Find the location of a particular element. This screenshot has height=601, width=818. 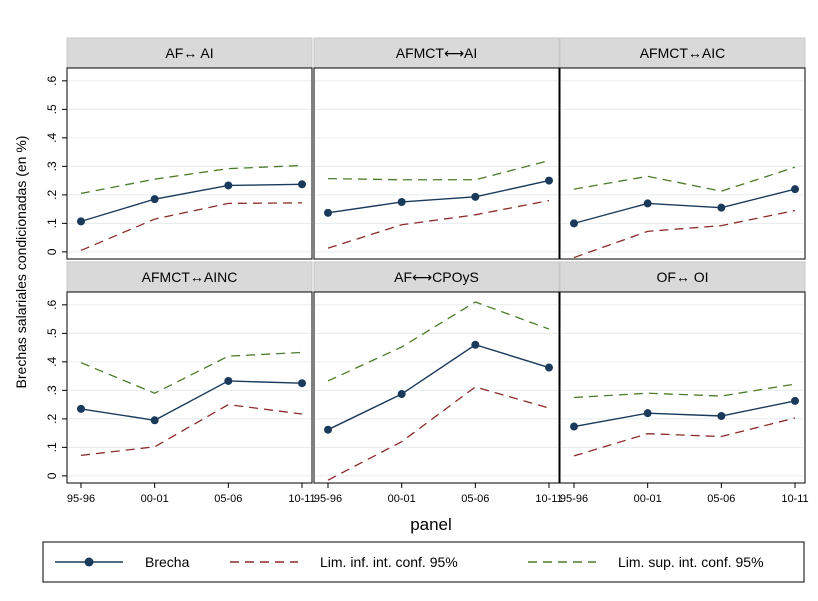

legend-marker is located at coordinates (89, 562).